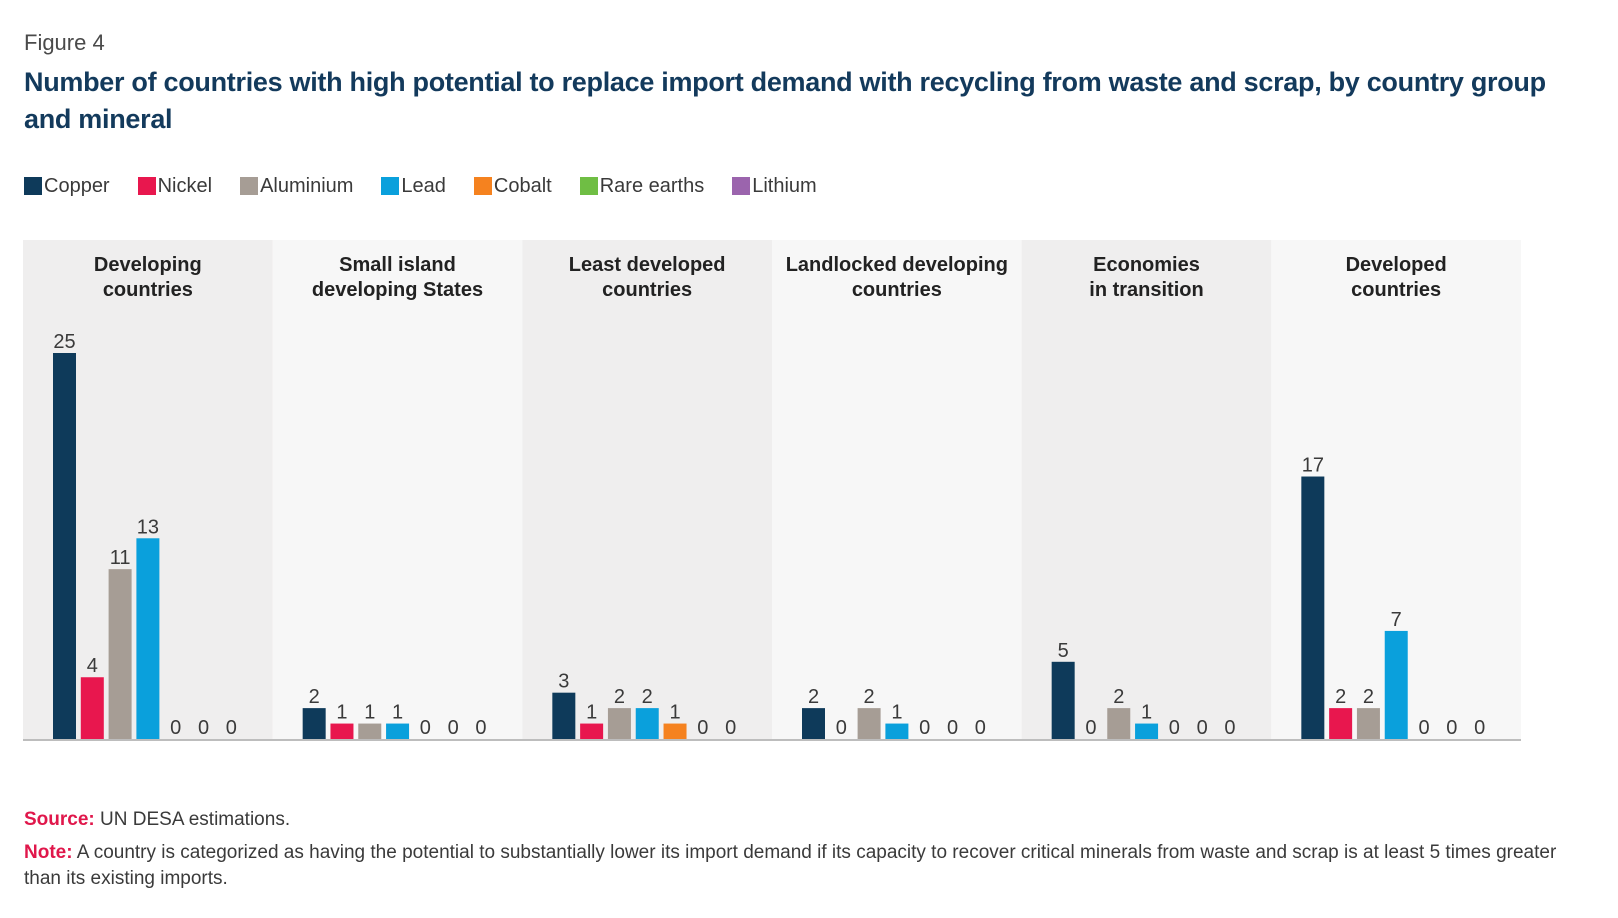 This screenshot has width=1618, height=918. What do you see at coordinates (897, 731) in the screenshot?
I see `bar-lead-landlocked-developing-countries` at bounding box center [897, 731].